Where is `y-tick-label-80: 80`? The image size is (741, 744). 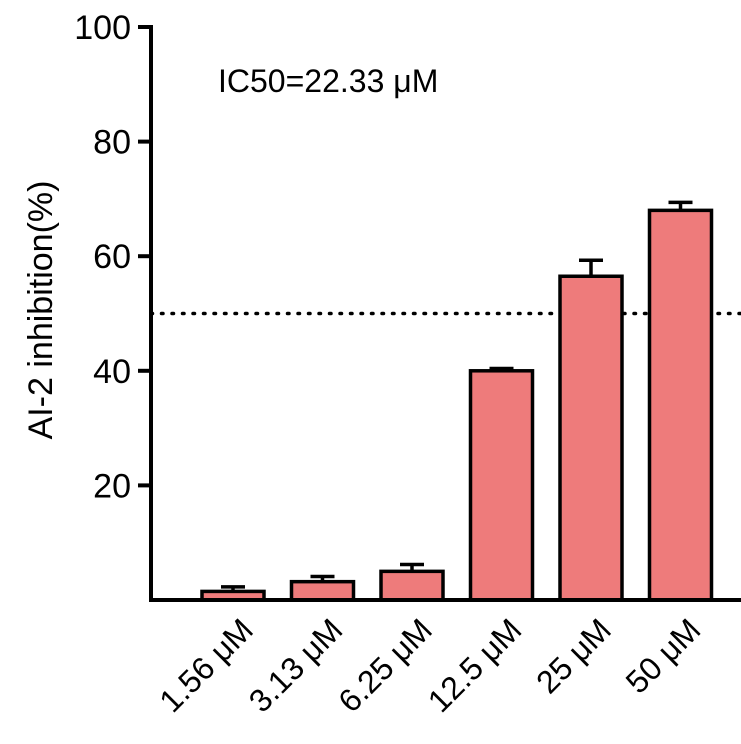 y-tick-label-80: 80 is located at coordinates (112, 143).